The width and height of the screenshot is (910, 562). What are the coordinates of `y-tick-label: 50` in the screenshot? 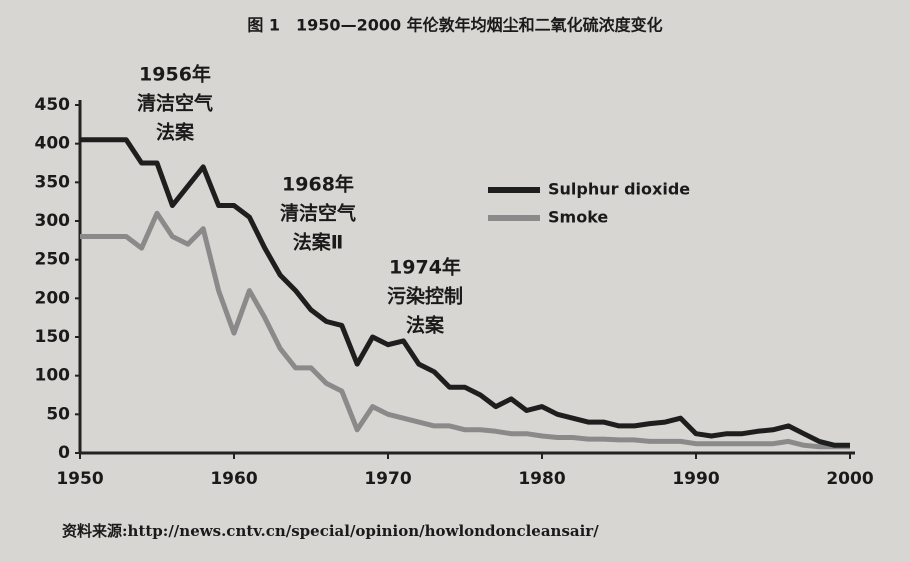 It's located at (58, 414).